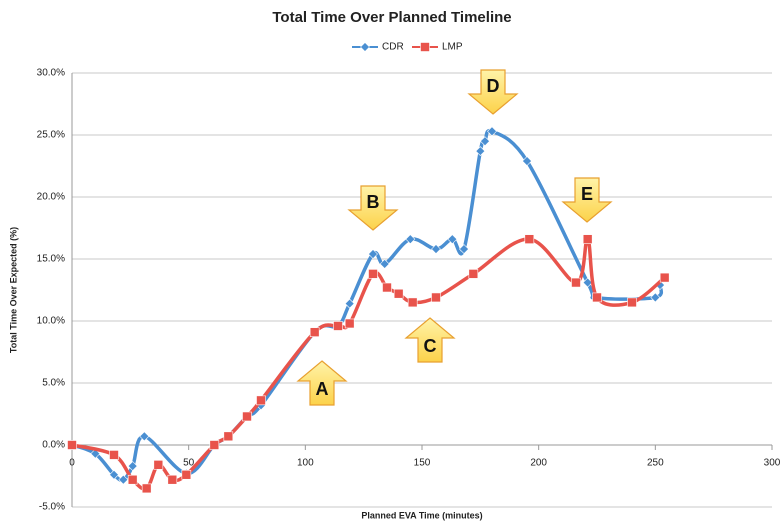  What do you see at coordinates (378, 47) in the screenshot?
I see `legend-item: CDR` at bounding box center [378, 47].